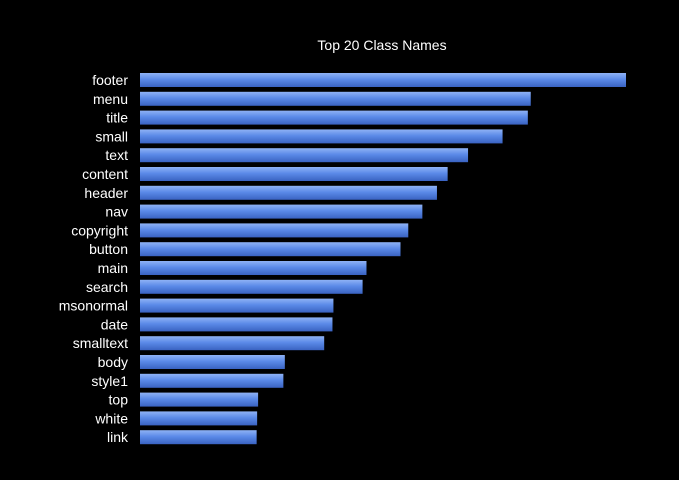 This screenshot has width=679, height=480. I want to click on bar-menu, so click(335, 98).